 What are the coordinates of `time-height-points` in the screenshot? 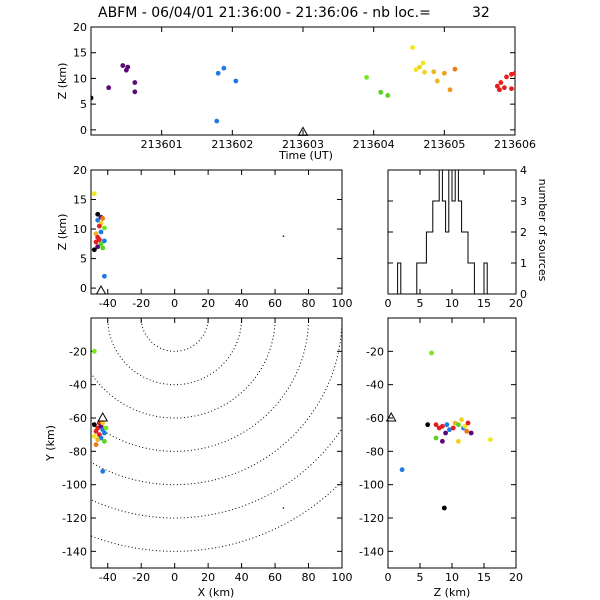 It's located at (303, 84).